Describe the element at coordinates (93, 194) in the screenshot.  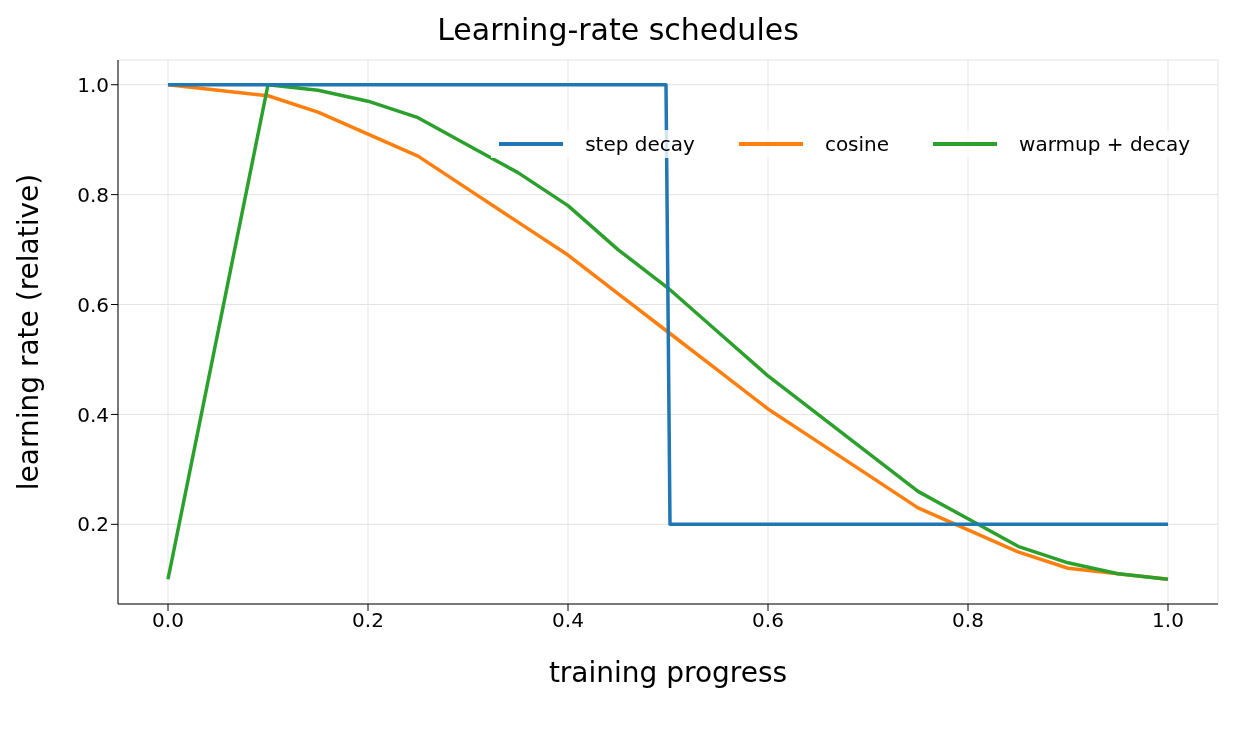
I see `y-tick-label: 0.8` at that location.